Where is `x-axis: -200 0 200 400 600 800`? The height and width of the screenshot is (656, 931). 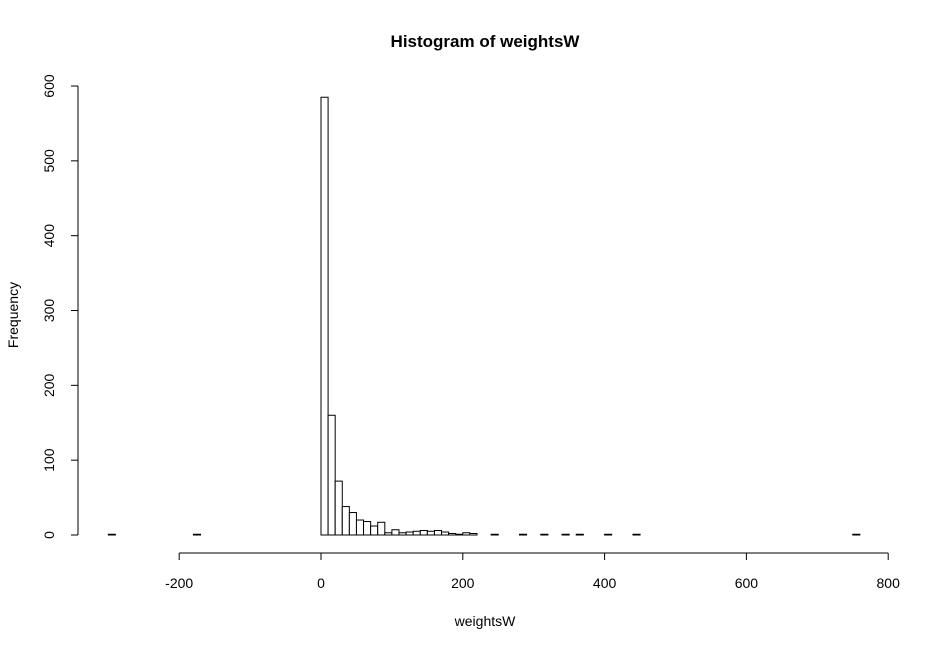
x-axis: -200 0 200 400 600 800 is located at coordinates (533, 571).